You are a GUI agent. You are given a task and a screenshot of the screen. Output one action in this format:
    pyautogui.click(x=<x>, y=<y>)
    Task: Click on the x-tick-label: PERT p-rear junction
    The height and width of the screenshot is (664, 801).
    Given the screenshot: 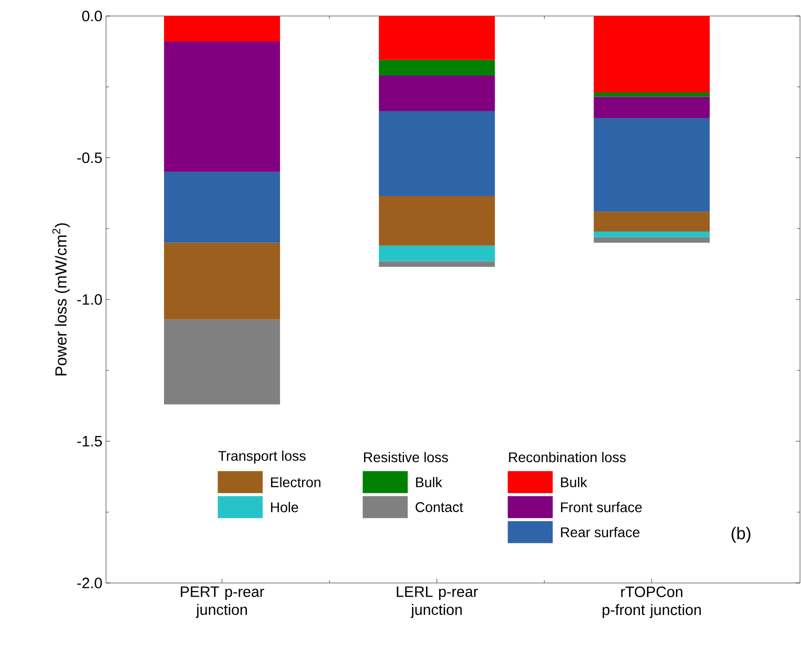 What is the action you would take?
    pyautogui.click(x=222, y=602)
    